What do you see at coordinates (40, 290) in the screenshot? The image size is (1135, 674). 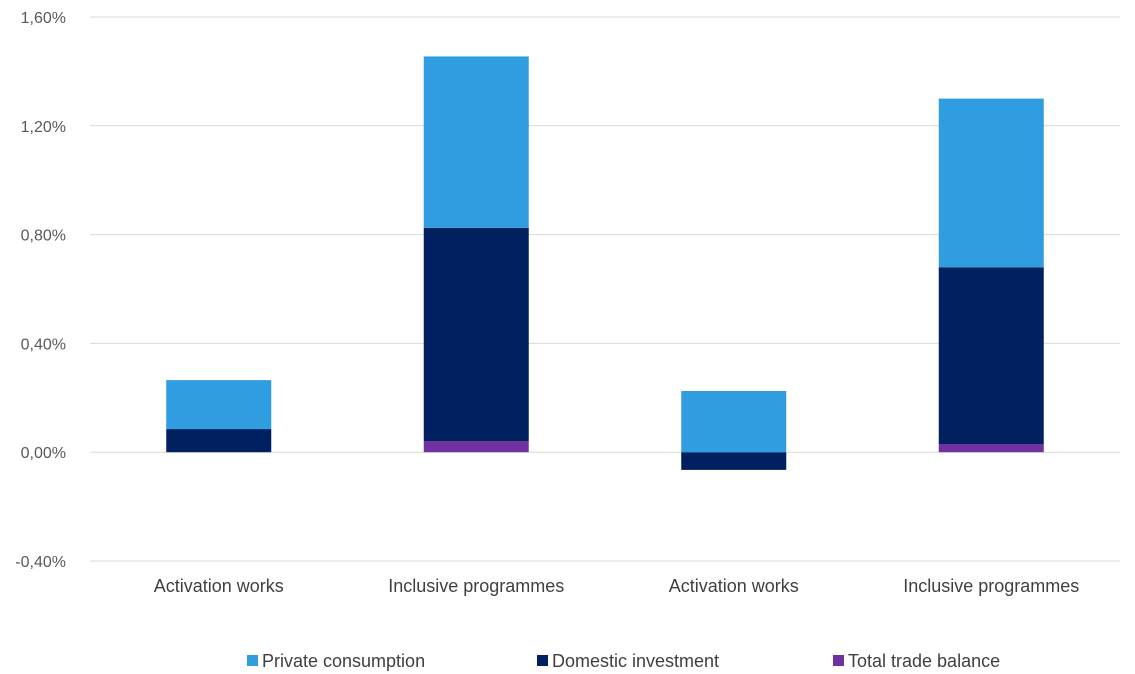 I see `y-axis-tick-labels: 1,60% 1,20% 0,80% 0,40% 0,00% -0,40%` at bounding box center [40, 290].